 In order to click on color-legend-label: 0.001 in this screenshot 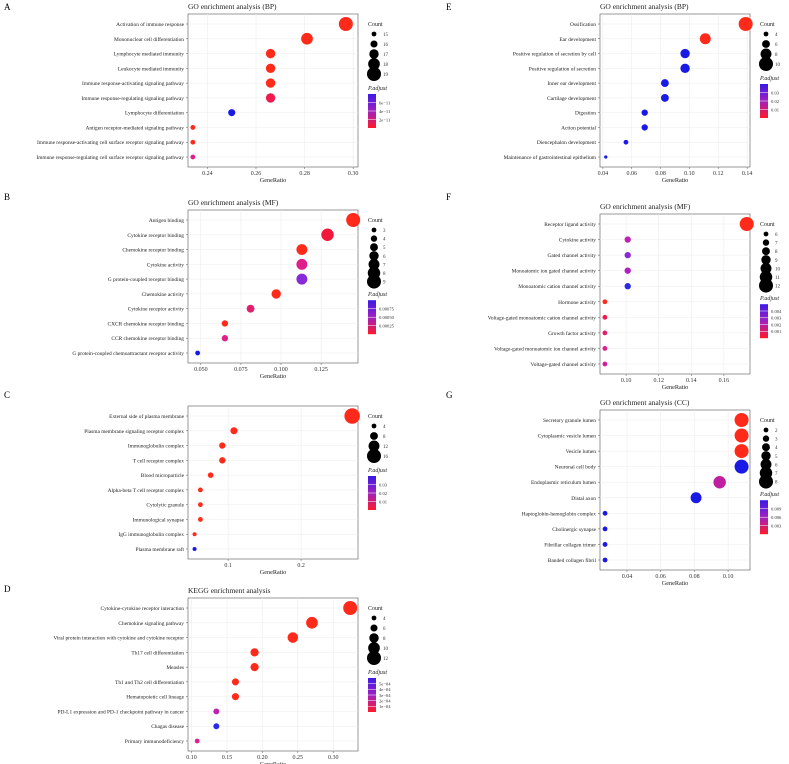, I will do `click(776, 331)`.